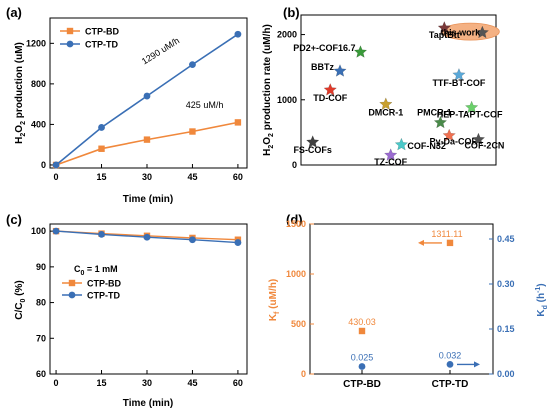  What do you see at coordinates (41, 338) in the screenshot?
I see `y-tick-label: 70` at bounding box center [41, 338].